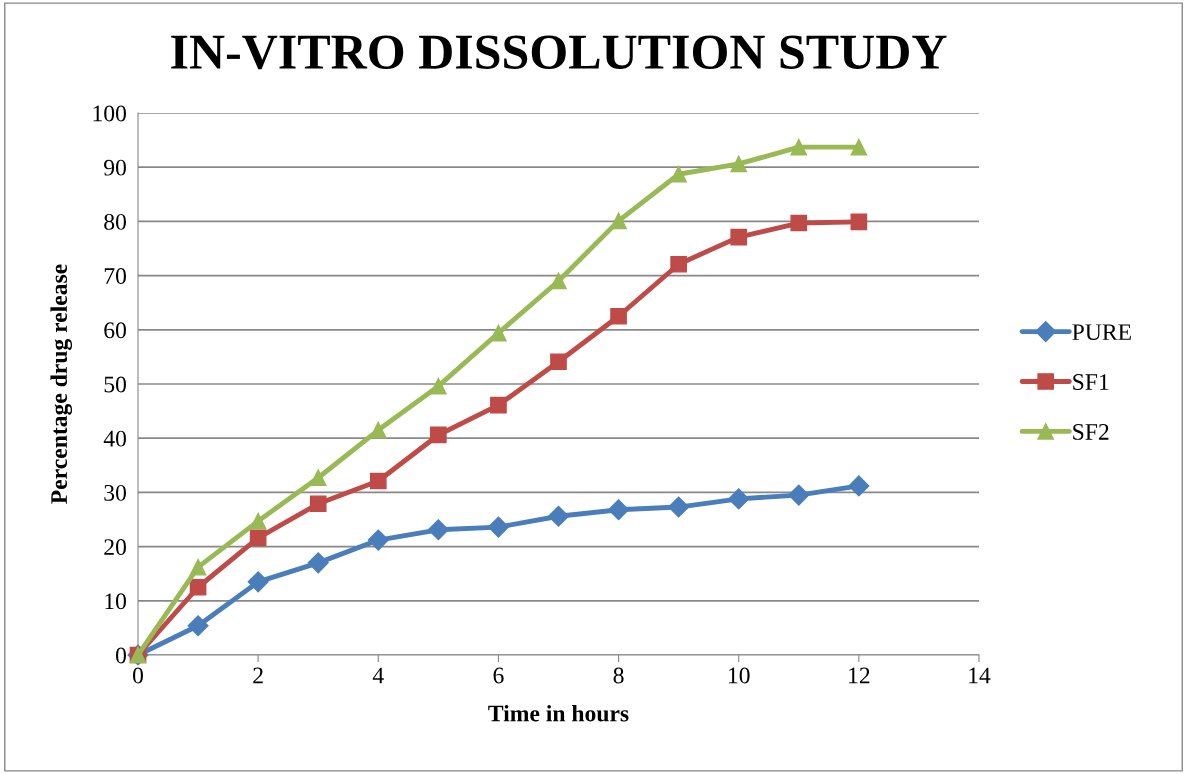  I want to click on x-tick-label: 4, so click(378, 675).